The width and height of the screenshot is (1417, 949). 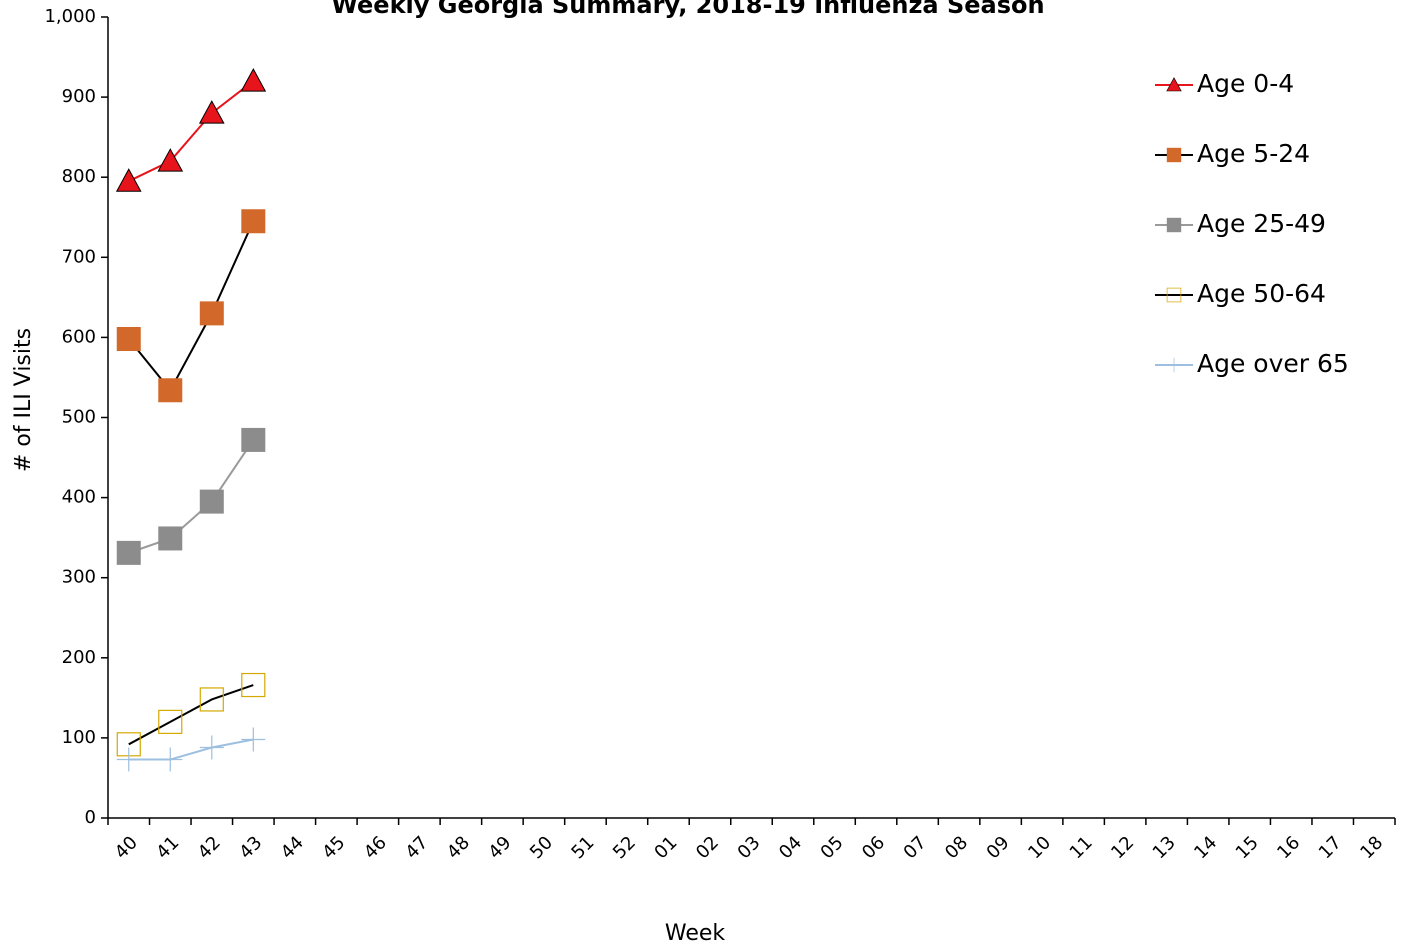 What do you see at coordinates (79, 256) in the screenshot?
I see `y-tick-label: 700` at bounding box center [79, 256].